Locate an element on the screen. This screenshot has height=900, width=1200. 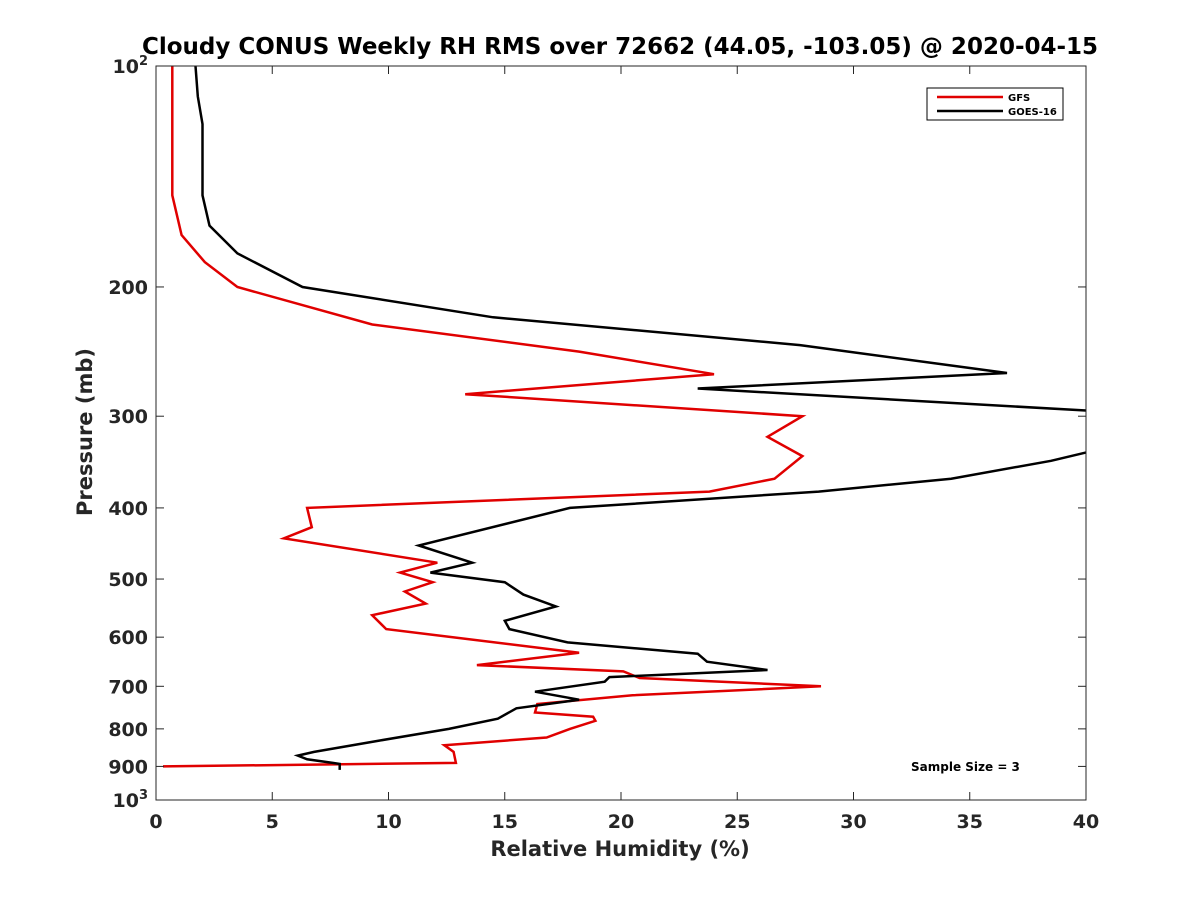
y-tick-label: 10³ is located at coordinates (131, 800).